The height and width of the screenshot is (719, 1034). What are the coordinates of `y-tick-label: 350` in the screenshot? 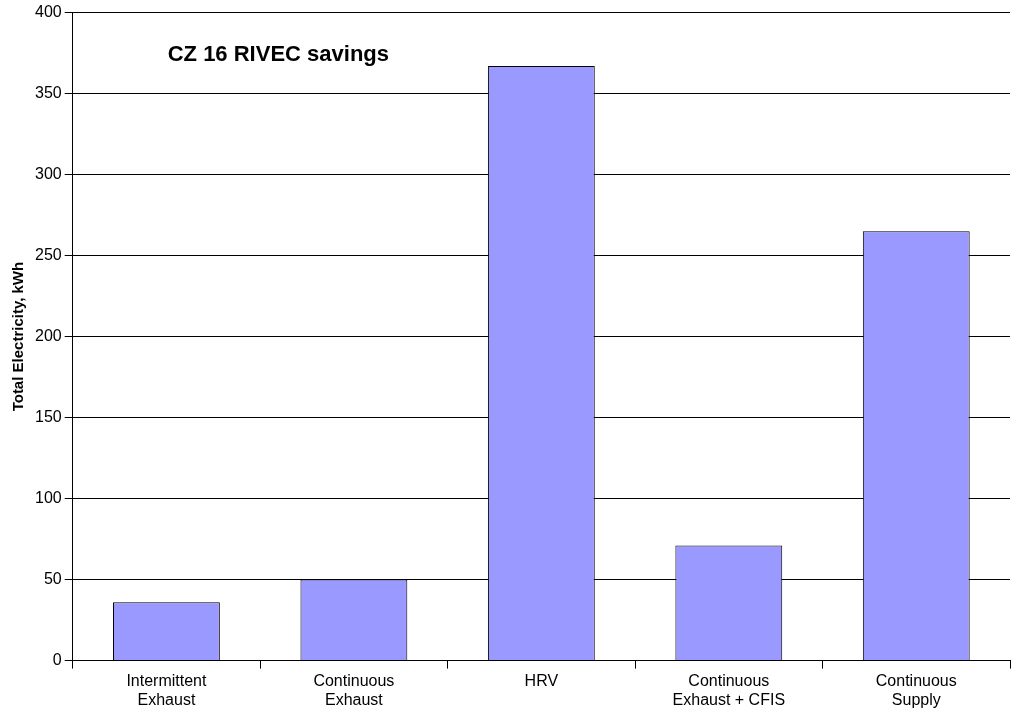 It's located at (48, 93).